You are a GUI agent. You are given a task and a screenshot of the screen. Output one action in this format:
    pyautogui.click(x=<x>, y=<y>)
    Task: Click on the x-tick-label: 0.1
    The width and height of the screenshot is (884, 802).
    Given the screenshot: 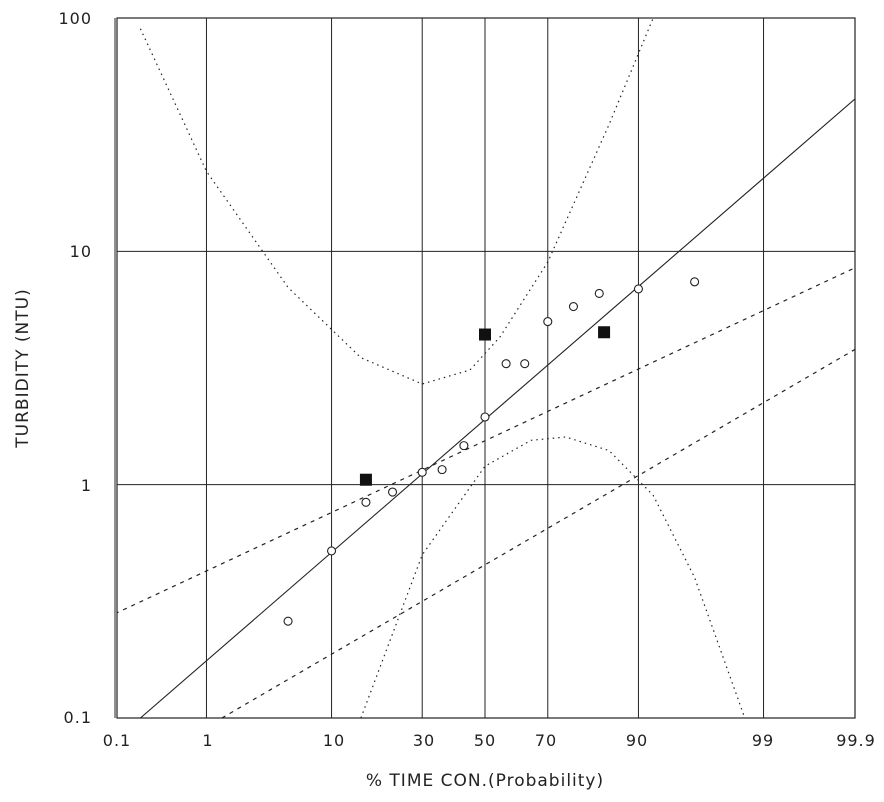 What is the action you would take?
    pyautogui.click(x=117, y=740)
    